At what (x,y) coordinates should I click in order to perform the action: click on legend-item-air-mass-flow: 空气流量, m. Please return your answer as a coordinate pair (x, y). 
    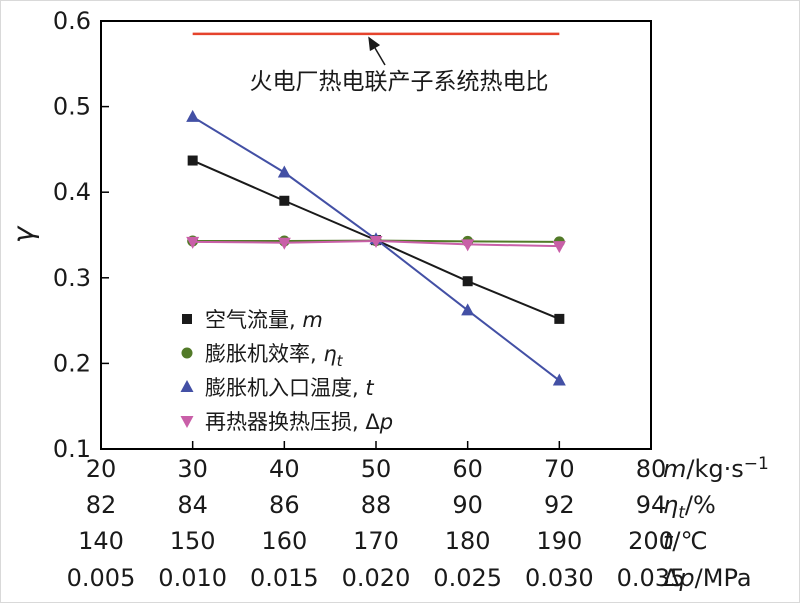
    Looking at the image, I should click on (252, 320).